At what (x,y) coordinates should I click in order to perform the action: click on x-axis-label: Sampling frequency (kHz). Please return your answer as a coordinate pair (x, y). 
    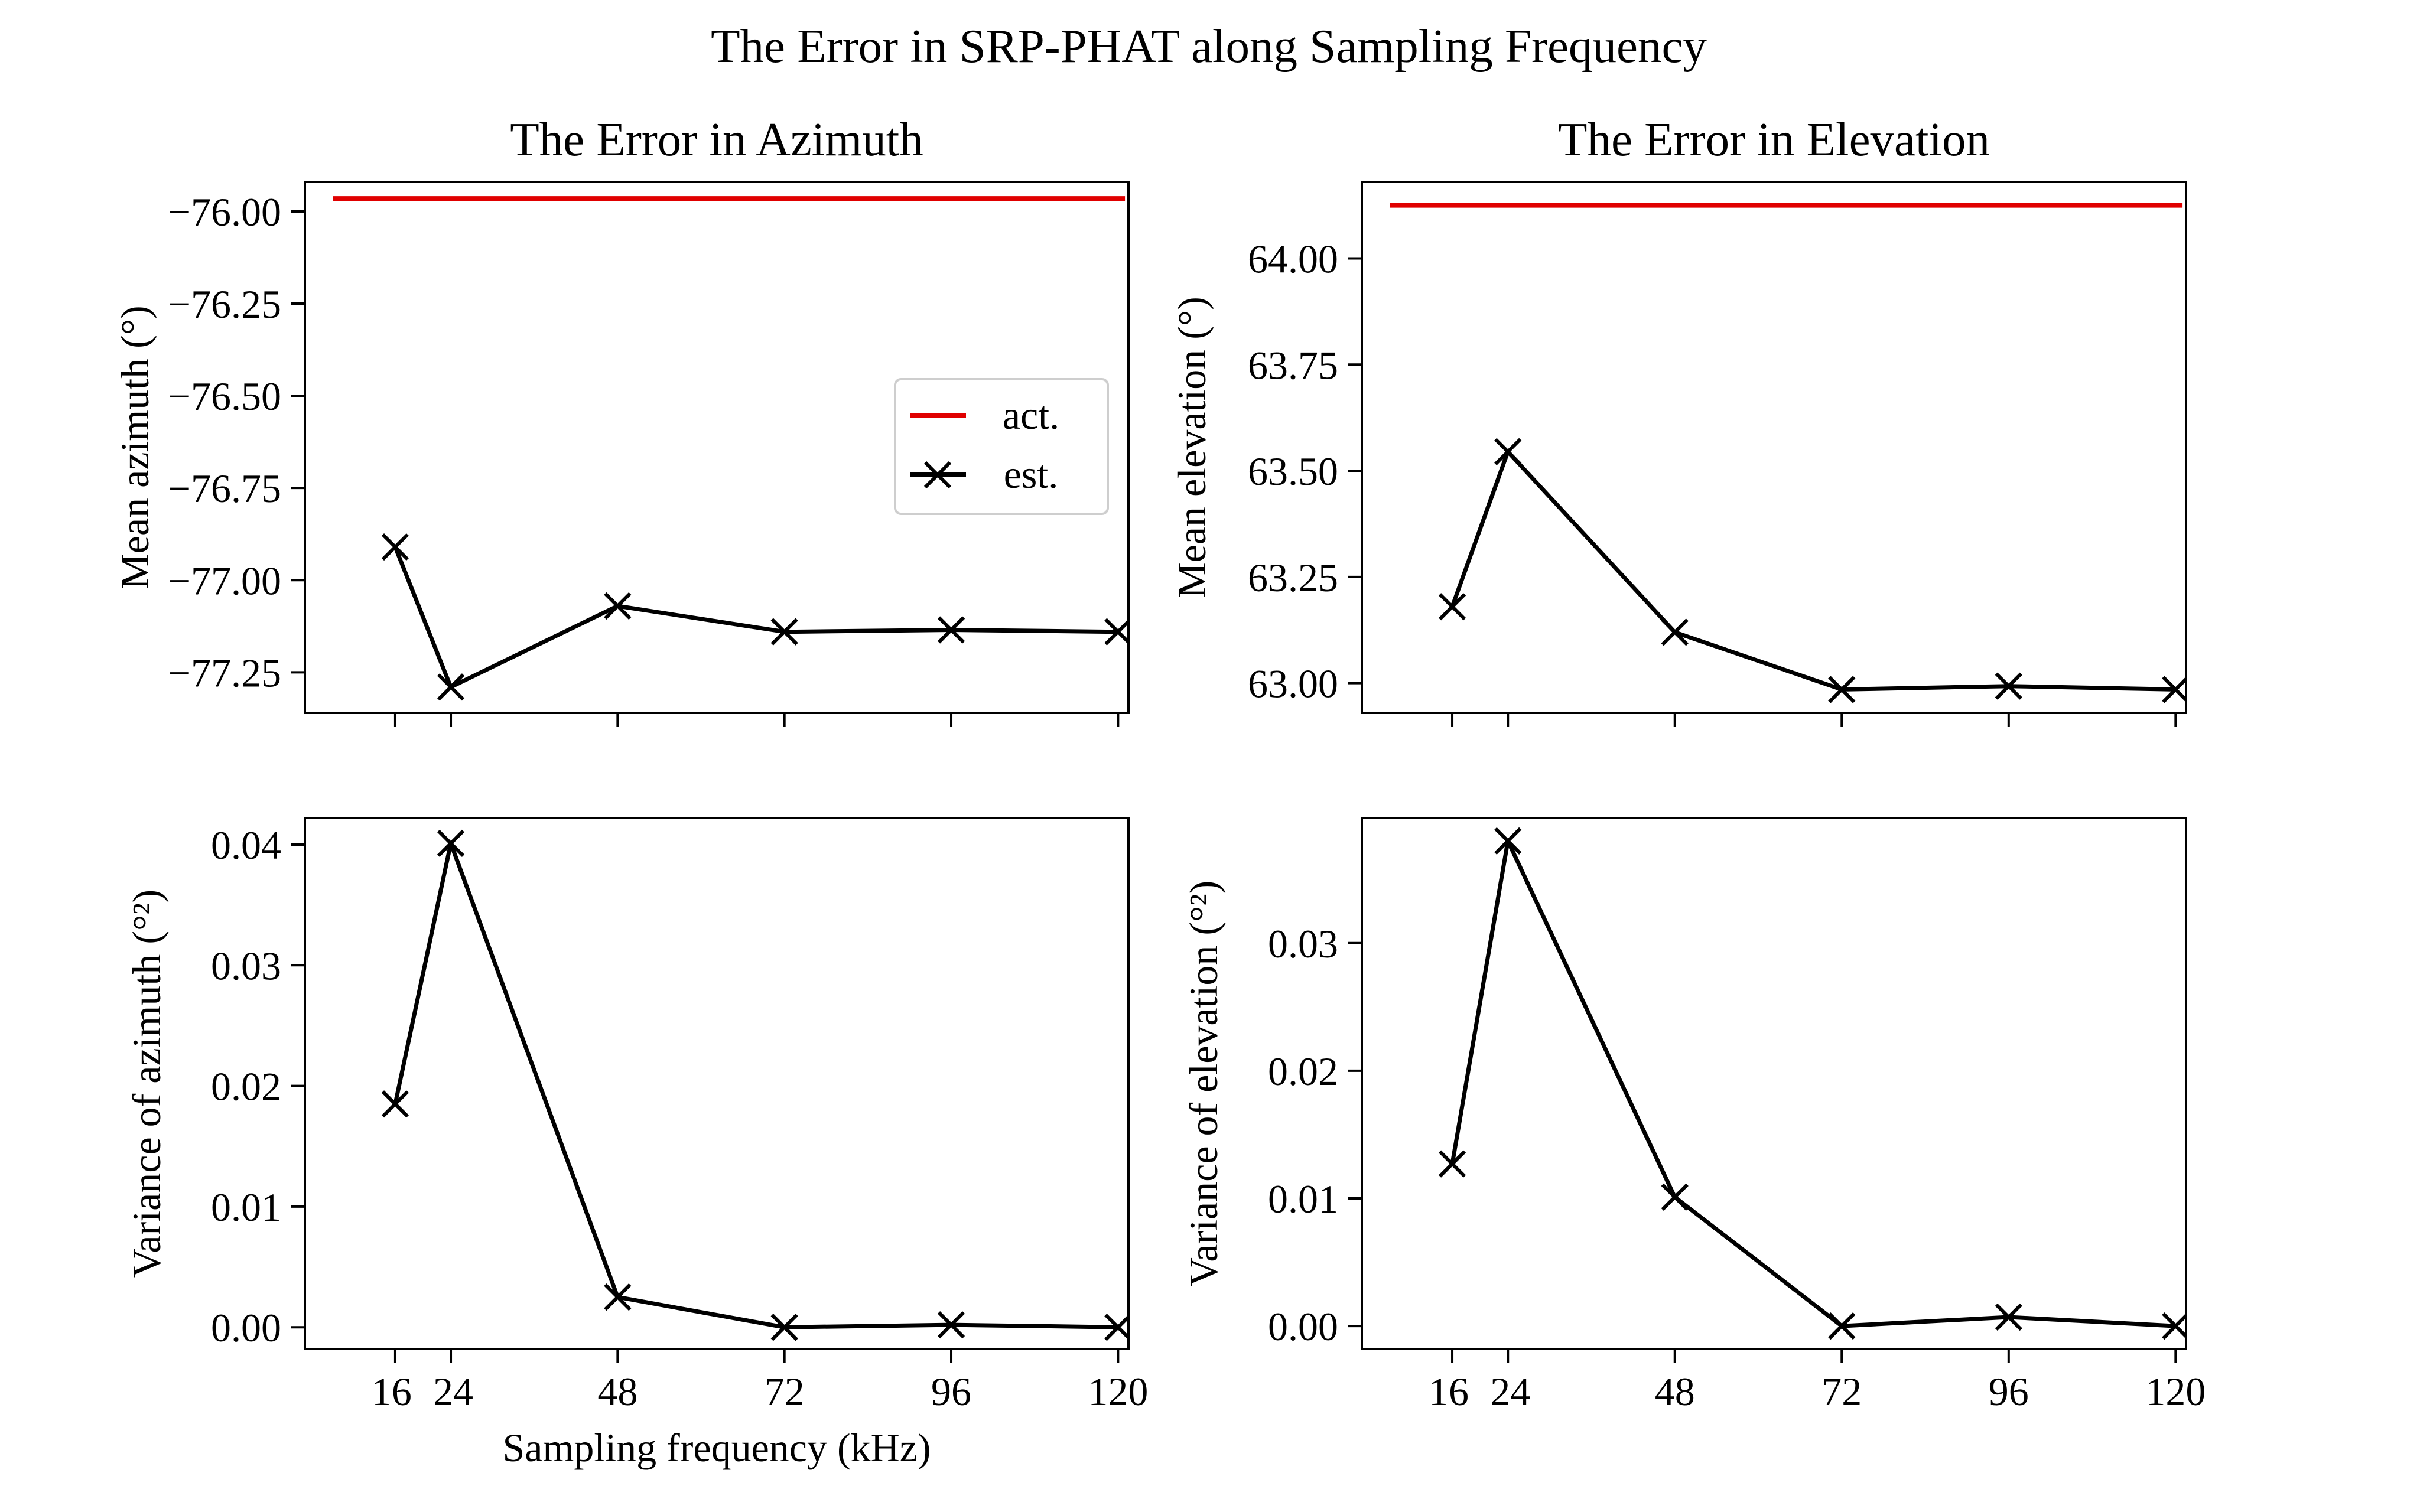
    Looking at the image, I should click on (716, 1447).